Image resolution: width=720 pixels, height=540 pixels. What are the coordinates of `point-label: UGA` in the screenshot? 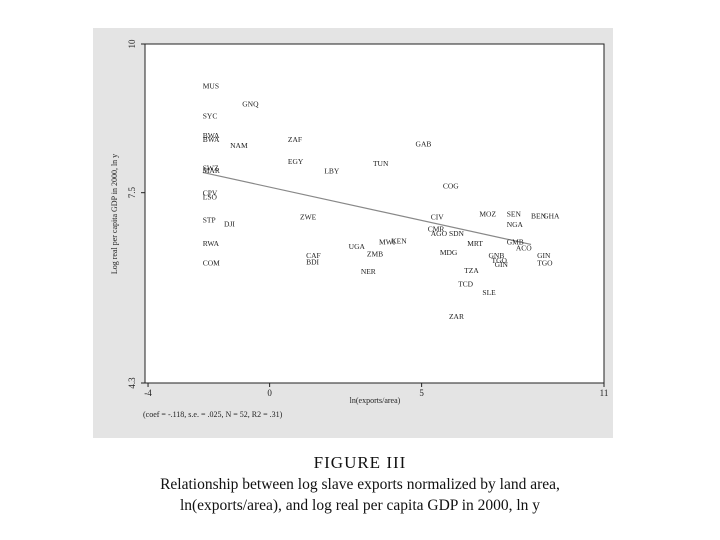 It's located at (357, 246).